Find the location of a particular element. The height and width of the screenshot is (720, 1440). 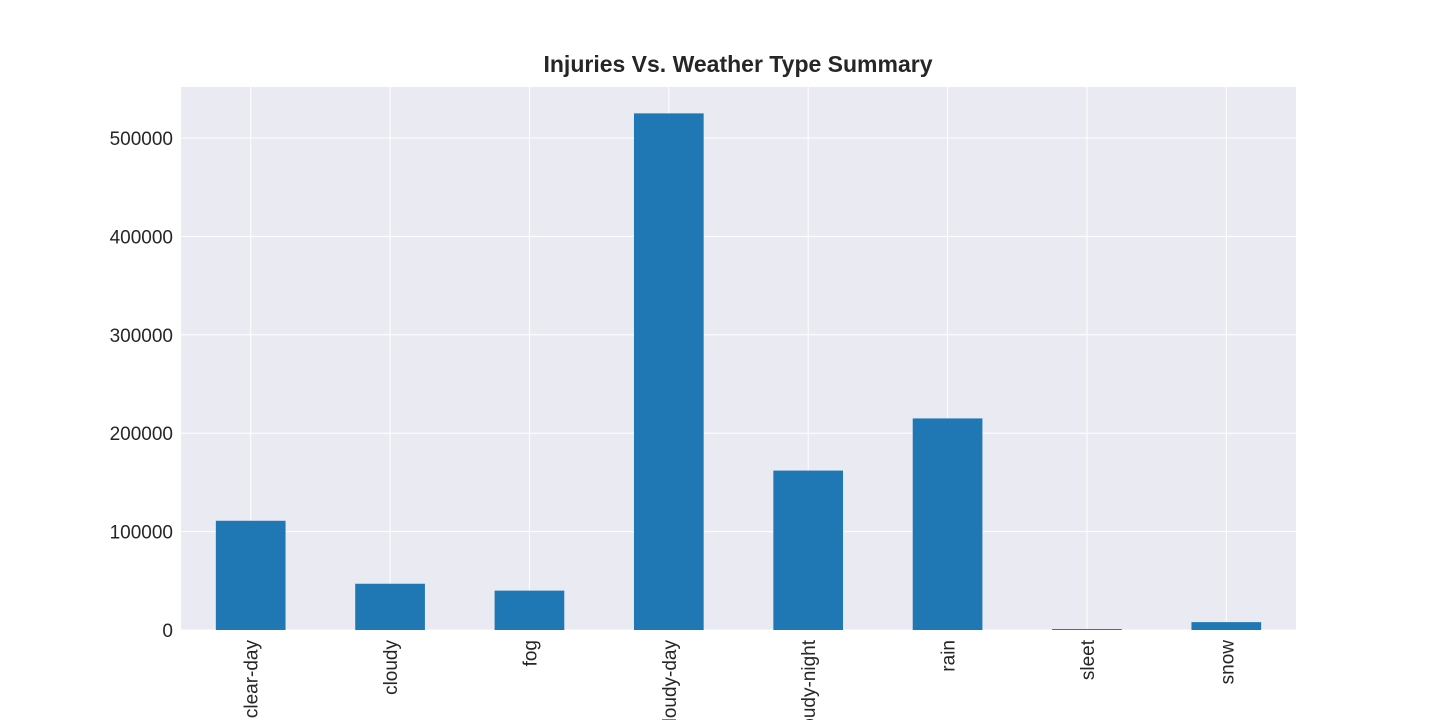

x-tick-label: partly-cloudy-night is located at coordinates (809, 679).